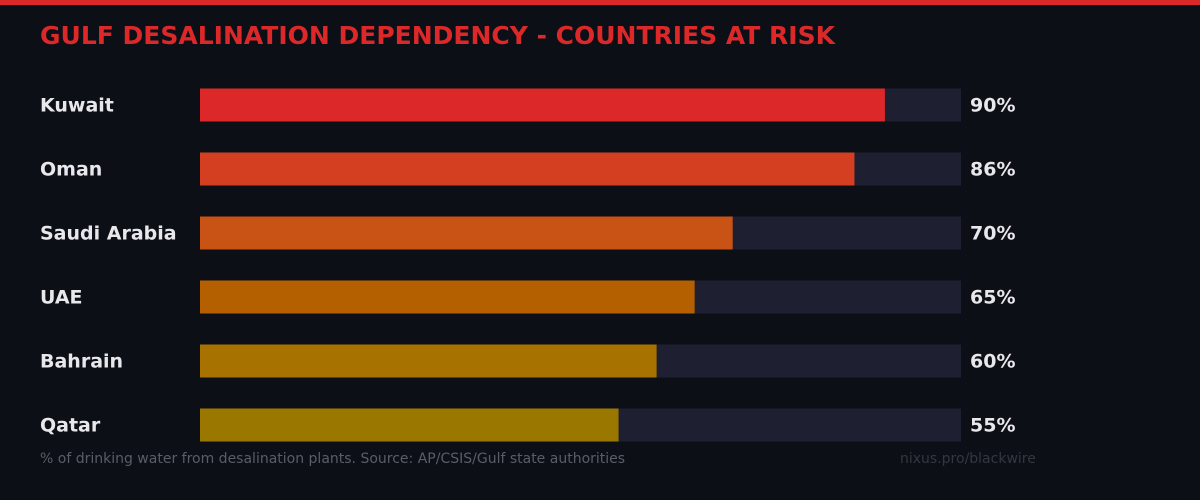 The image size is (1200, 500). Describe the element at coordinates (81, 362) in the screenshot. I see `category-label: Bahrain` at that location.